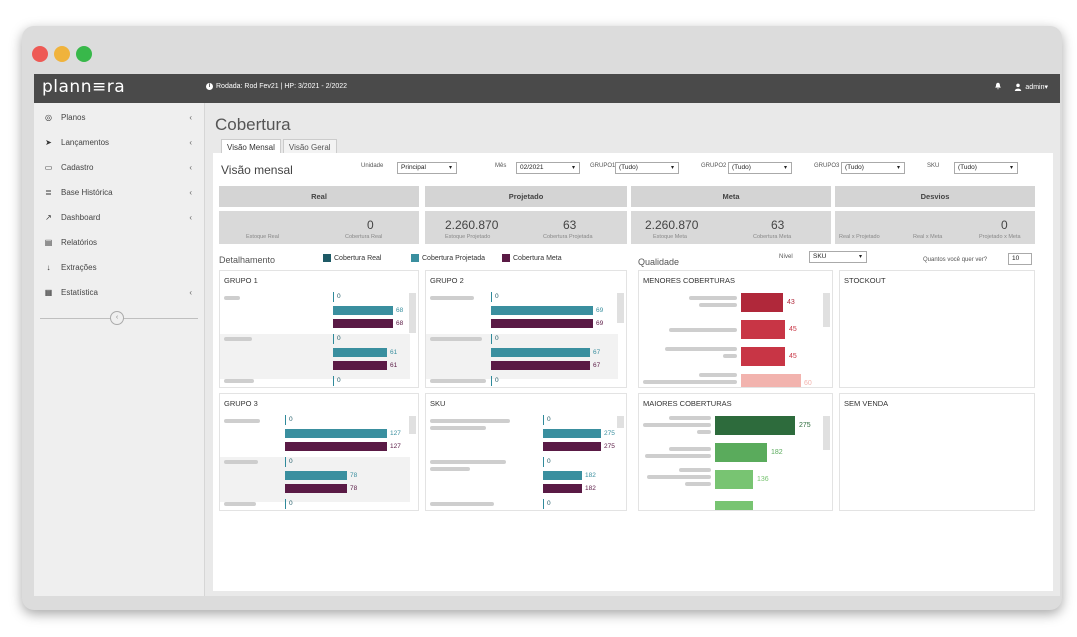 This screenshot has width=1077, height=637. What do you see at coordinates (77, 167) in the screenshot?
I see `sidebar-item-label: Cadastro` at bounding box center [77, 167].